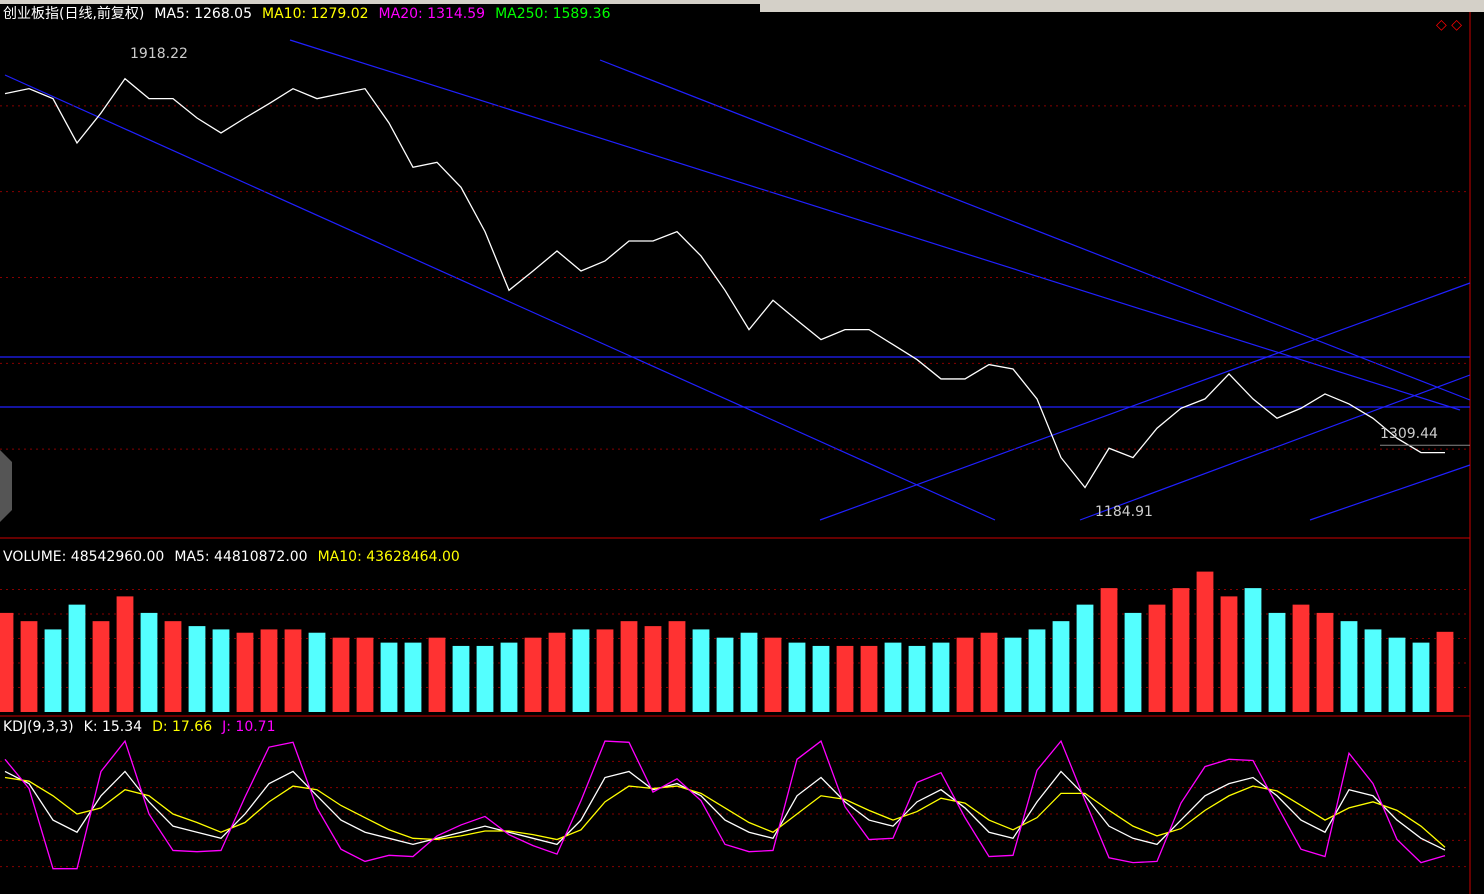 Image resolution: width=1484 pixels, height=894 pixels. Describe the element at coordinates (389, 557) in the screenshot. I see `indicator-label: MA10: 43628464.00` at that location.